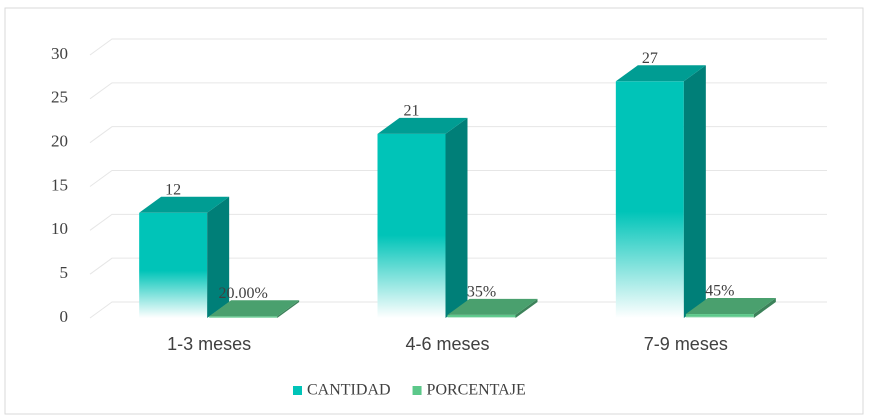  Describe the element at coordinates (209, 344) in the screenshot. I see `x-tick-label: 1-3 meses` at that location.